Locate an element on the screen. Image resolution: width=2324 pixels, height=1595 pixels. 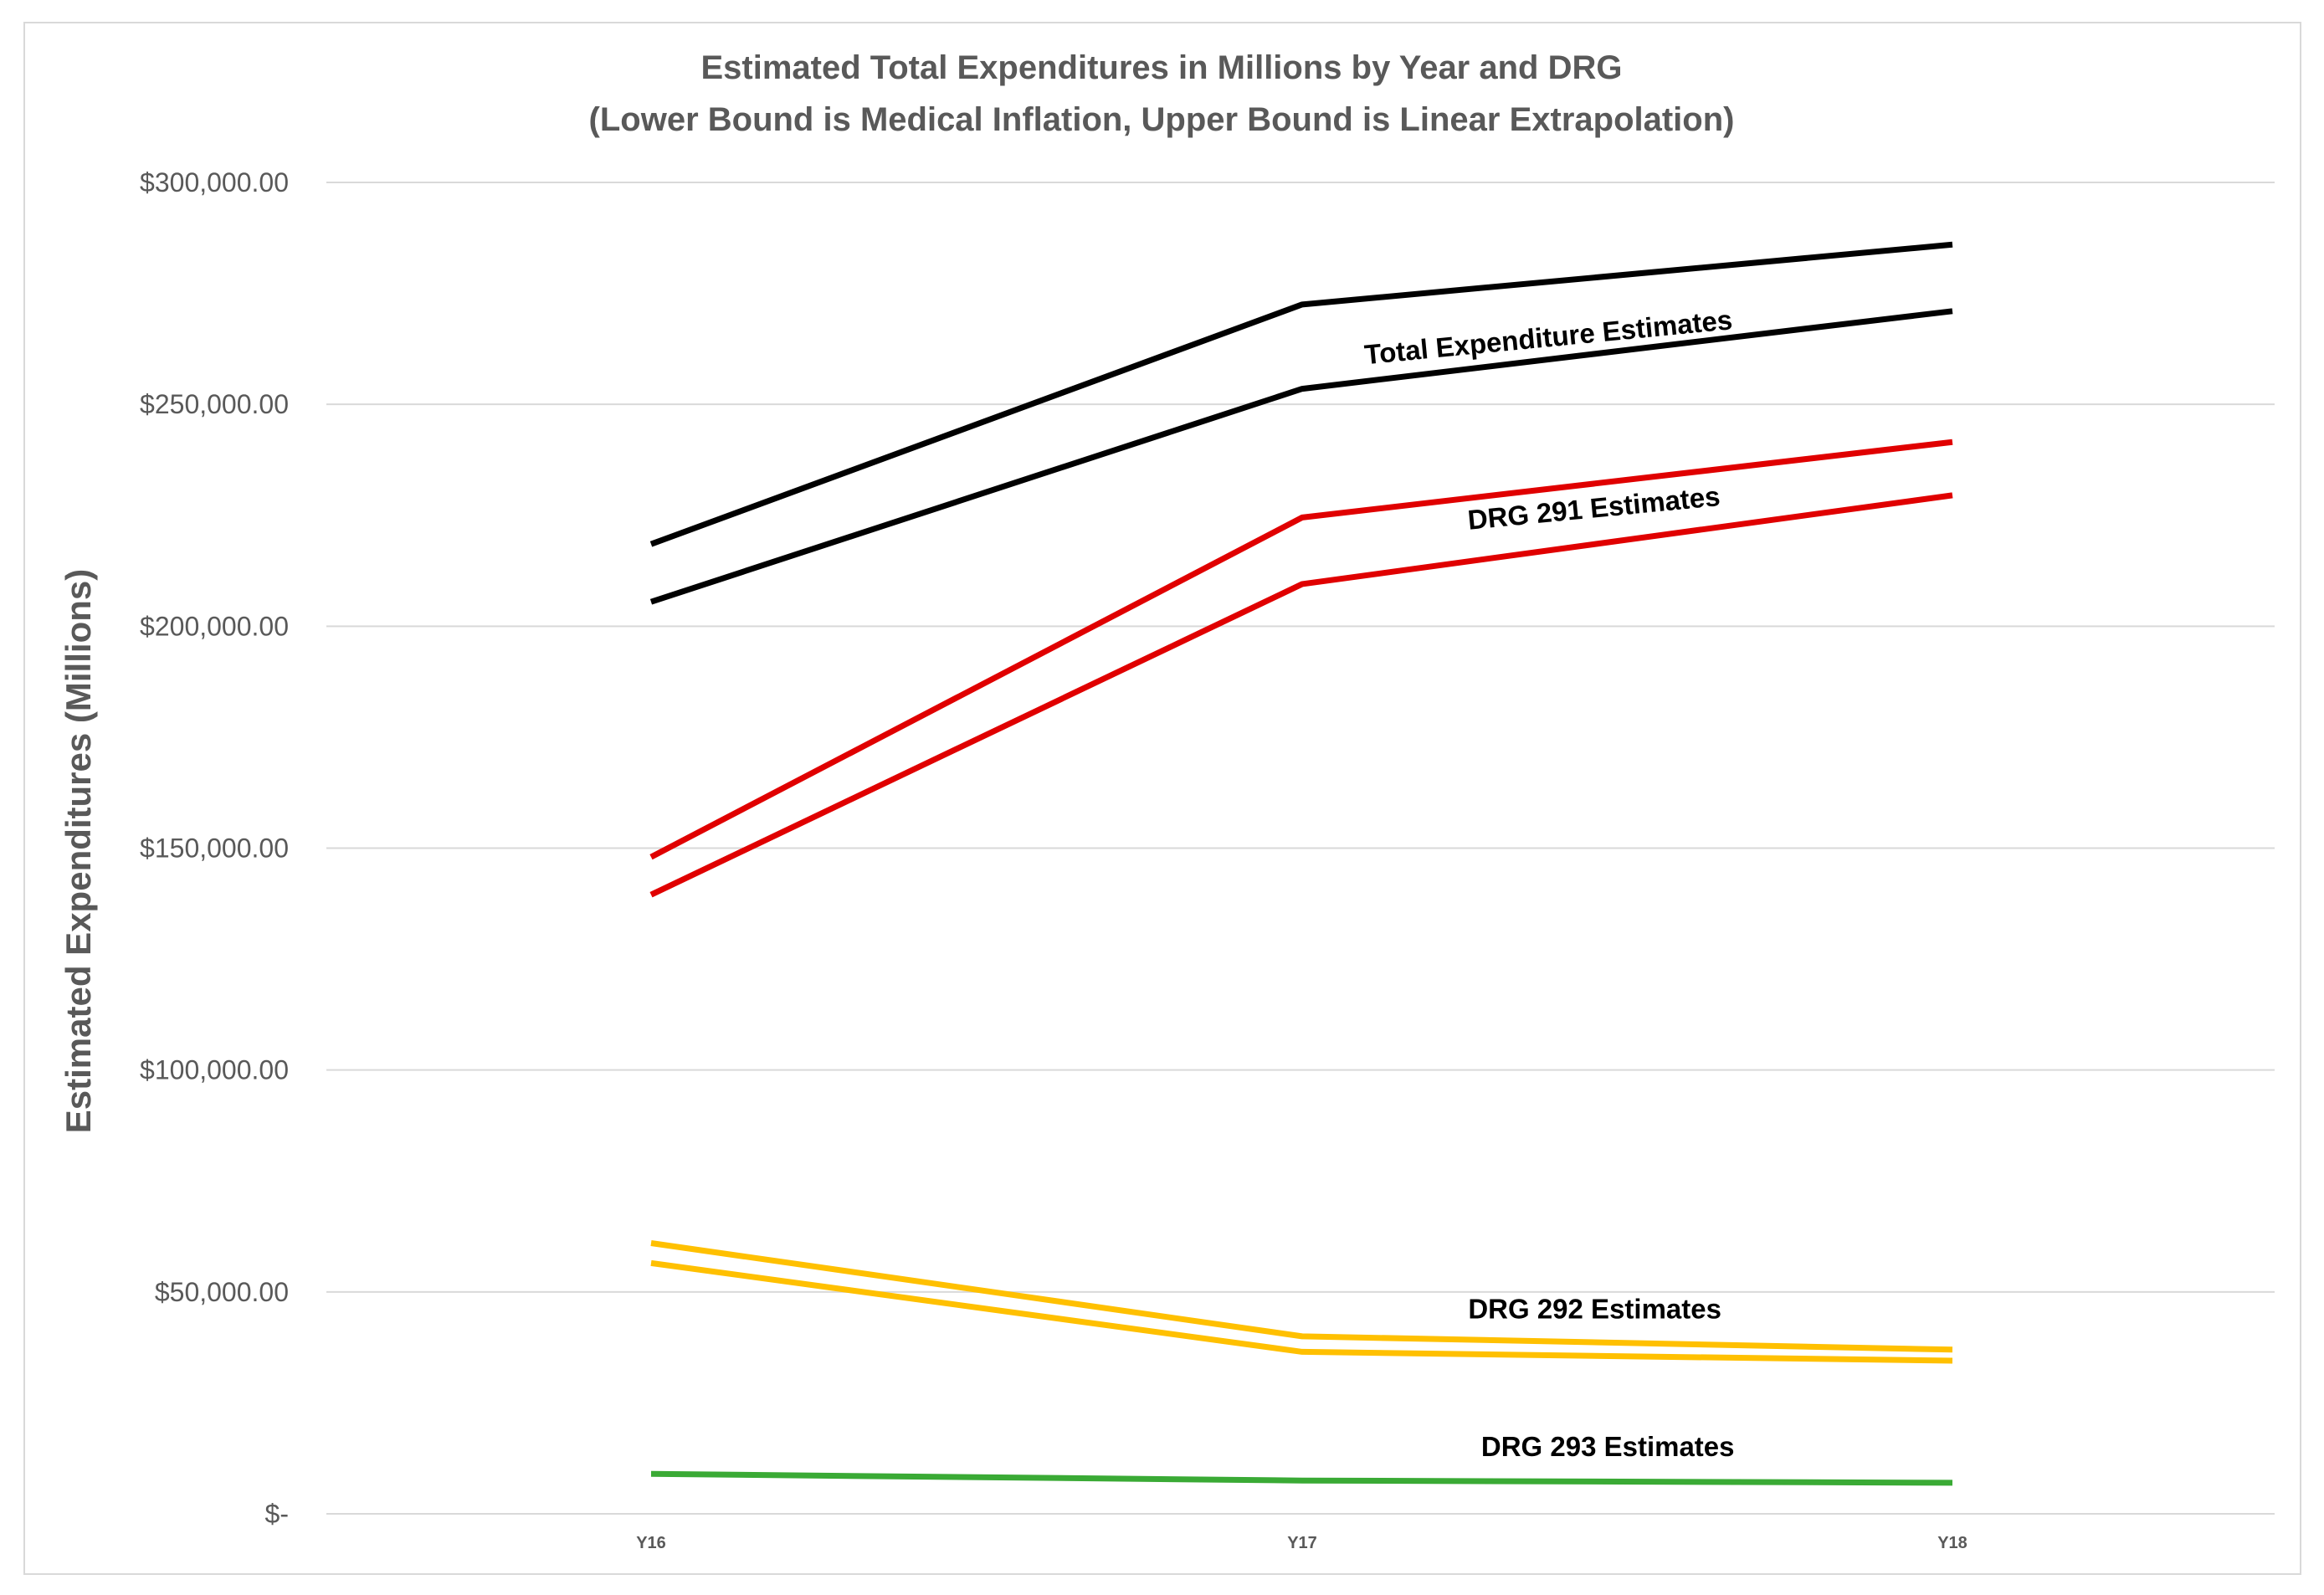
series-annotation: DRG 292 Estimates is located at coordinates (1594, 1310).